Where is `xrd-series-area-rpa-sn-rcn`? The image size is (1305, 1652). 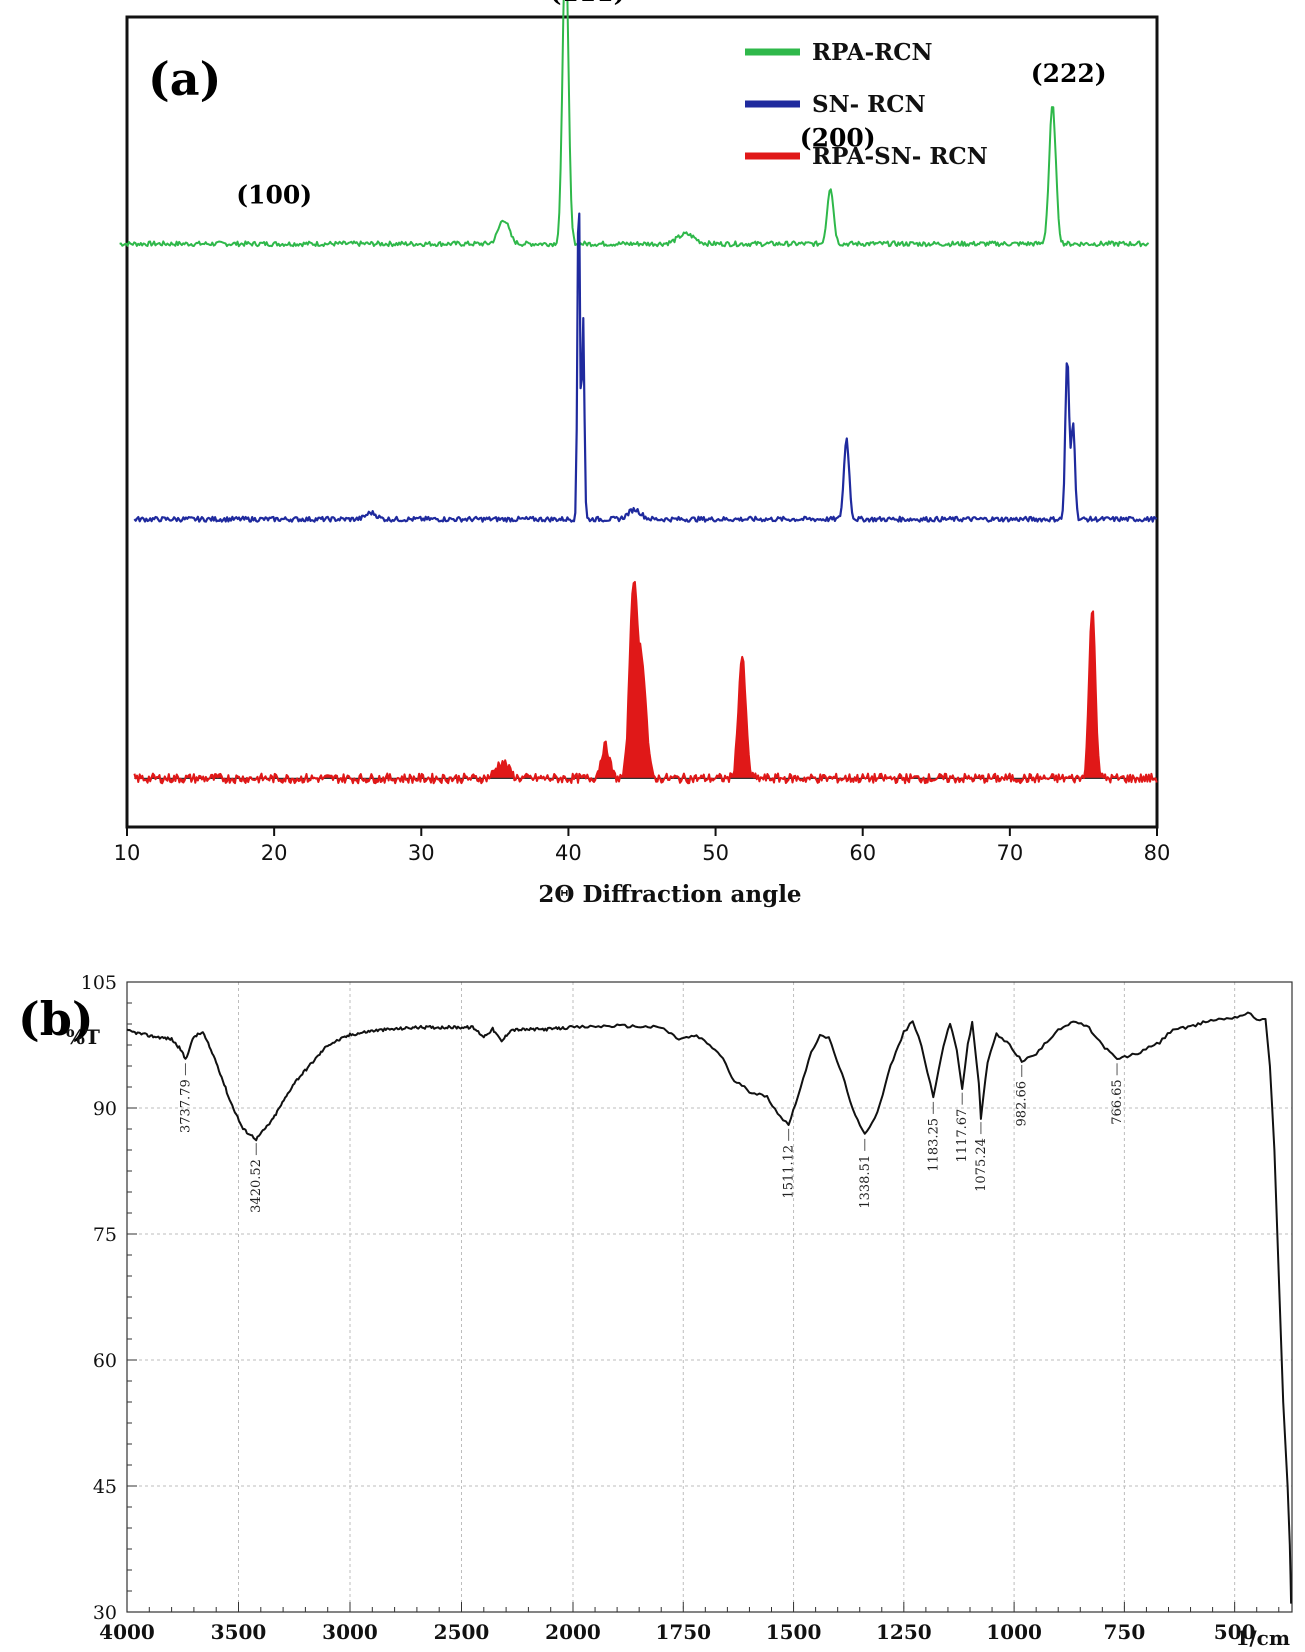 xrd-series-area-rpa-sn-rcn is located at coordinates (645, 682).